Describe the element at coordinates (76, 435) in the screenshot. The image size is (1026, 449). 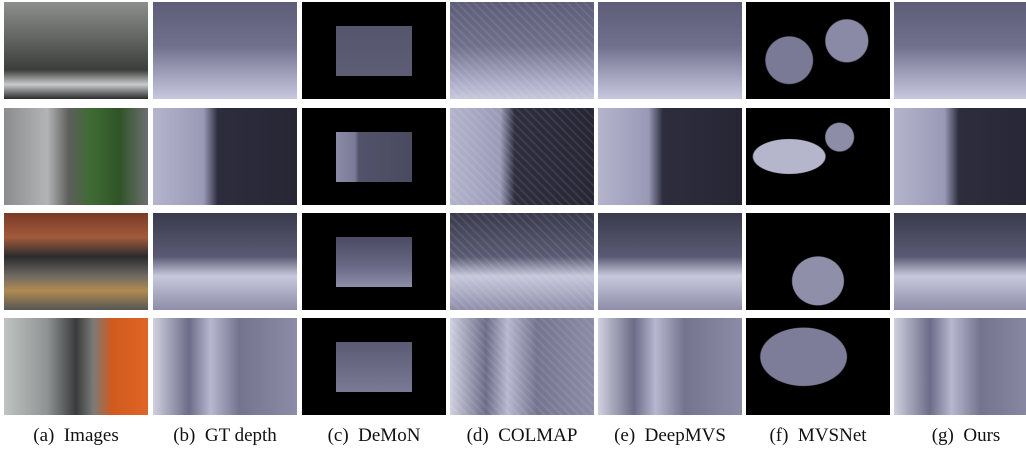
I see `panel-caption: (a) Images` at that location.